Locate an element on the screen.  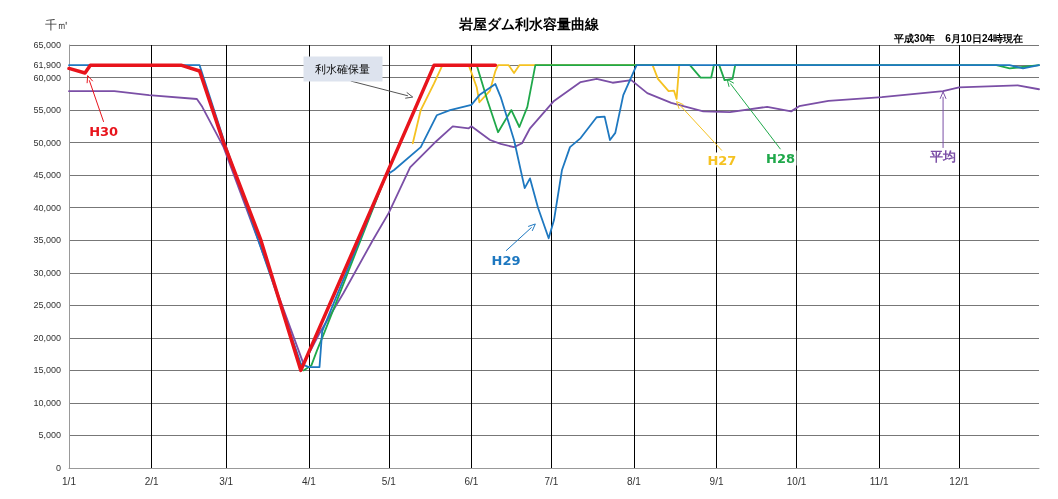
x-tick-label: 5/1 is located at coordinates (389, 481).